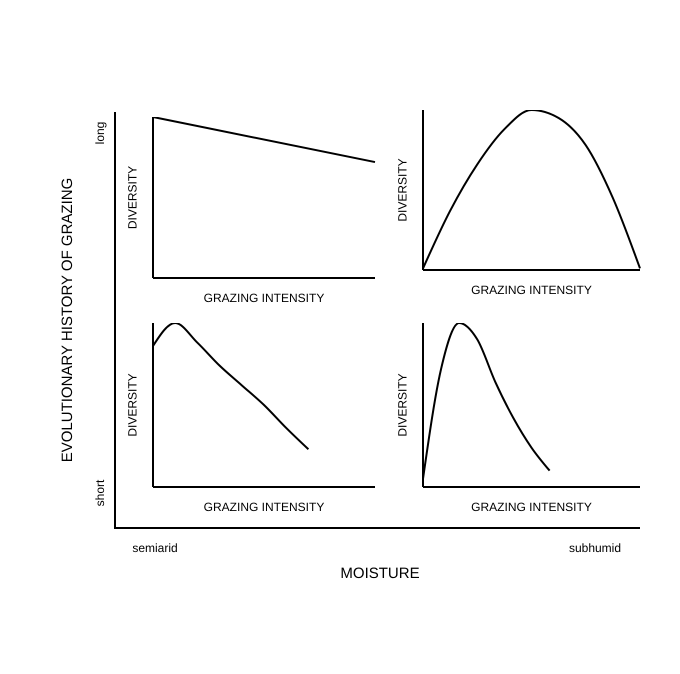 The height and width of the screenshot is (674, 680). I want to click on text: short, so click(100, 492).